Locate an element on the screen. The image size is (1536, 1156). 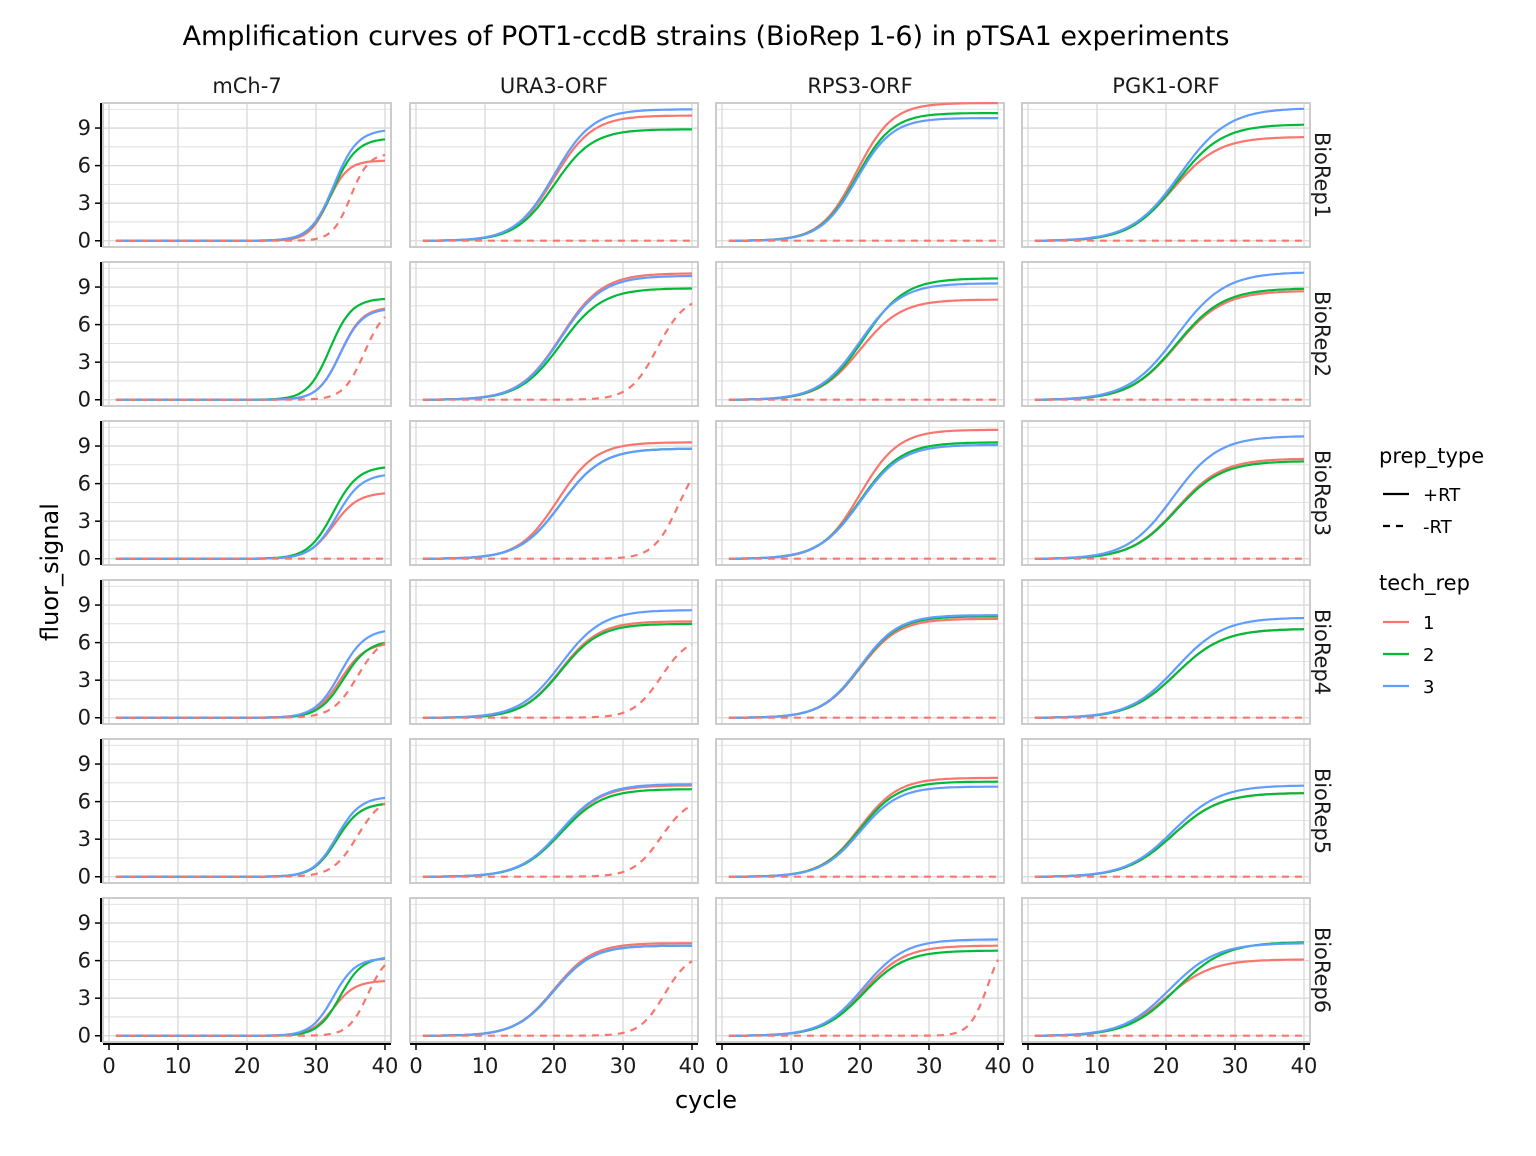
x-tick-label: 40 is located at coordinates (692, 1066).